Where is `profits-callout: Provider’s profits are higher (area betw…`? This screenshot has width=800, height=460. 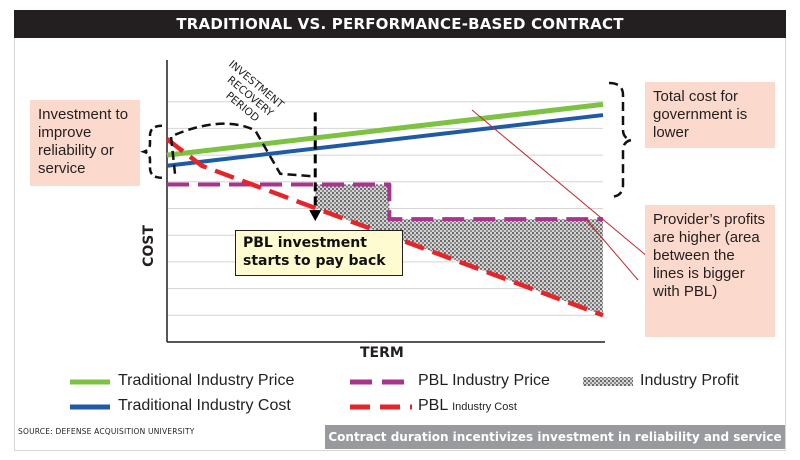 profits-callout: Provider’s profits are higher (area betw… is located at coordinates (710, 271).